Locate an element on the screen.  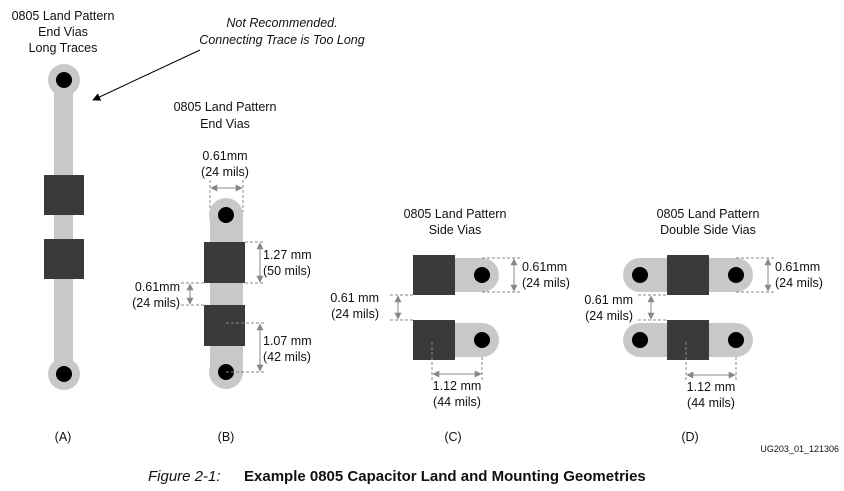
diagram-a-title-line-3: Long Traces is located at coordinates (63, 48).